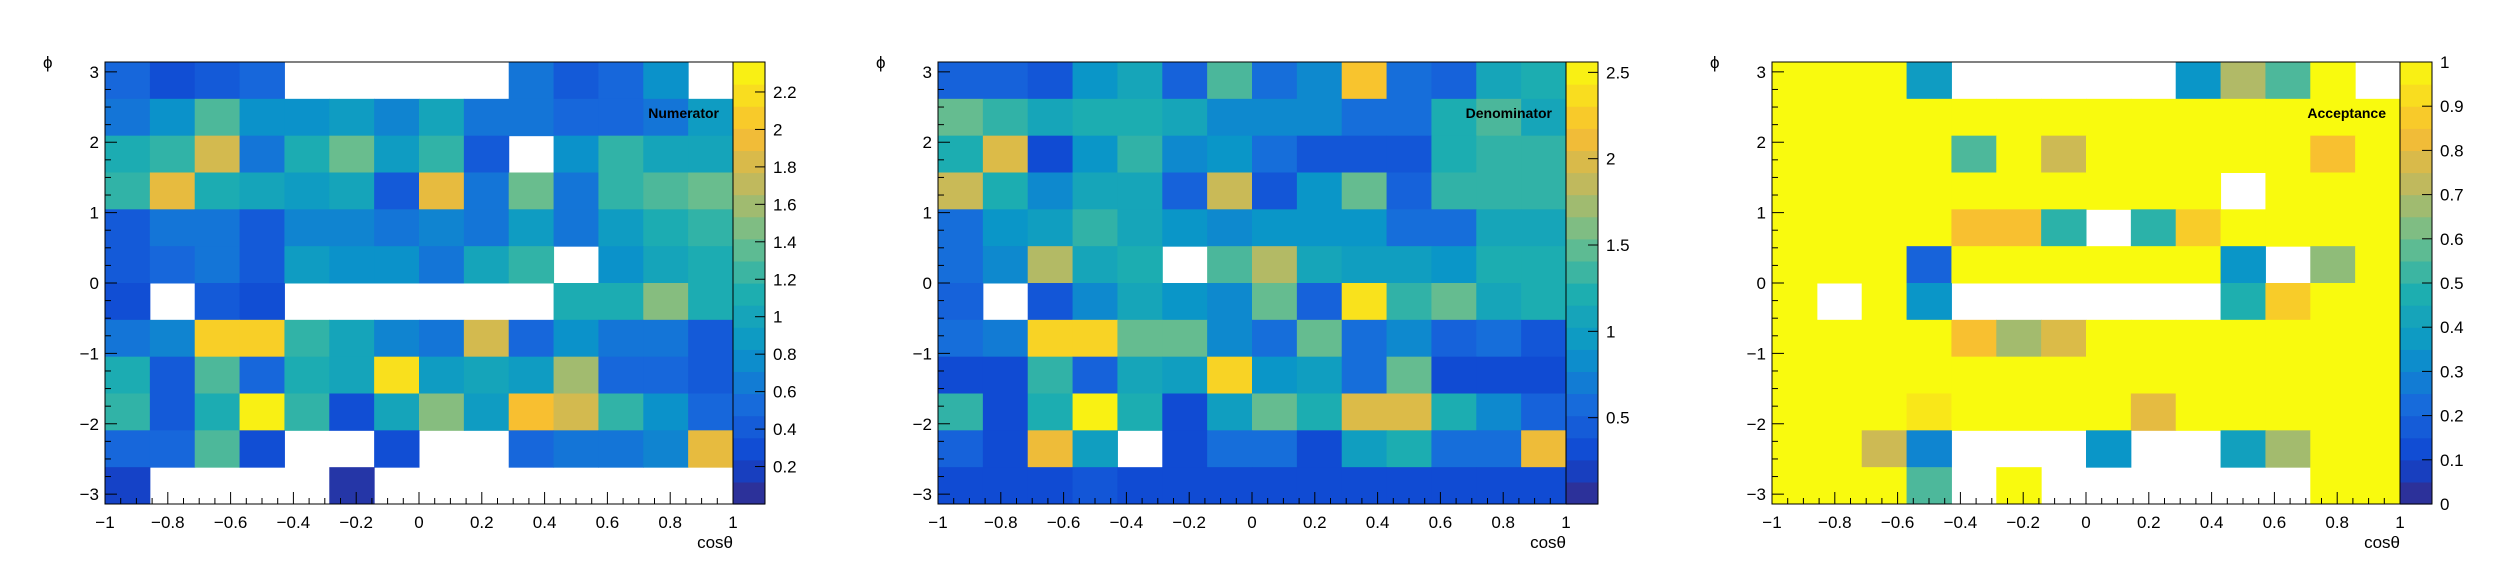  I want to click on colorbar-tick-label: 0.7, so click(2452, 195).